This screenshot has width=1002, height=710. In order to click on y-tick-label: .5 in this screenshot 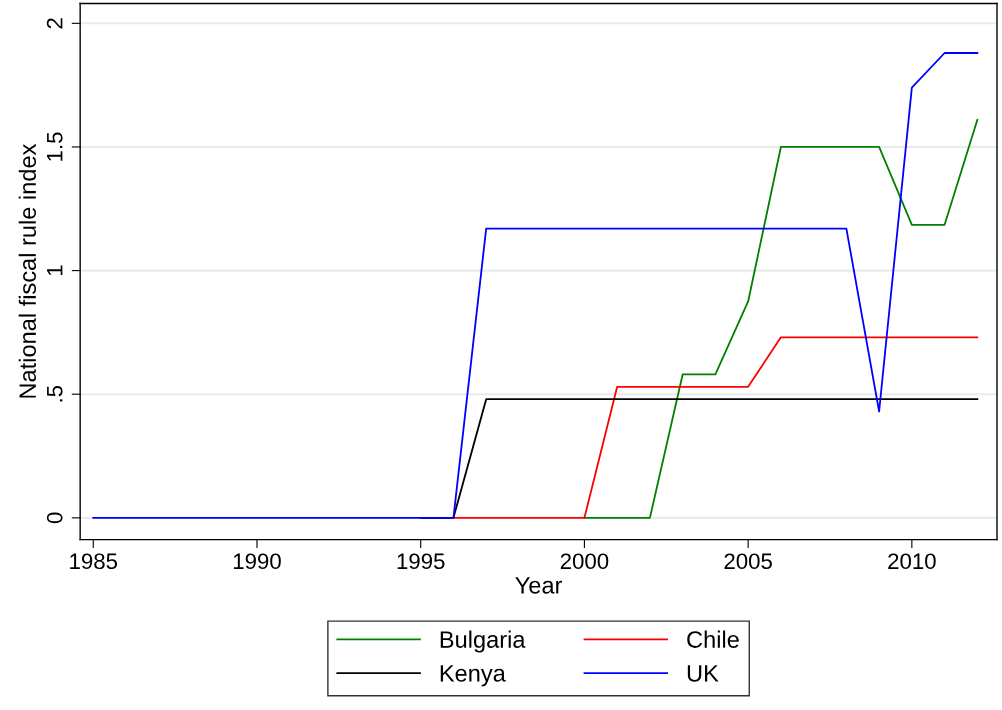, I will do `click(55, 393)`.